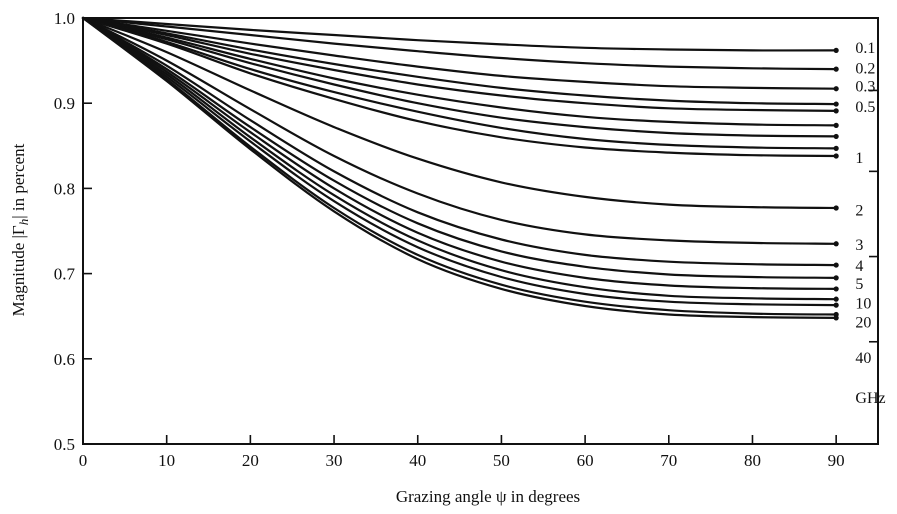 The image size is (897, 514). What do you see at coordinates (859, 158) in the screenshot?
I see `curve-label: 1` at bounding box center [859, 158].